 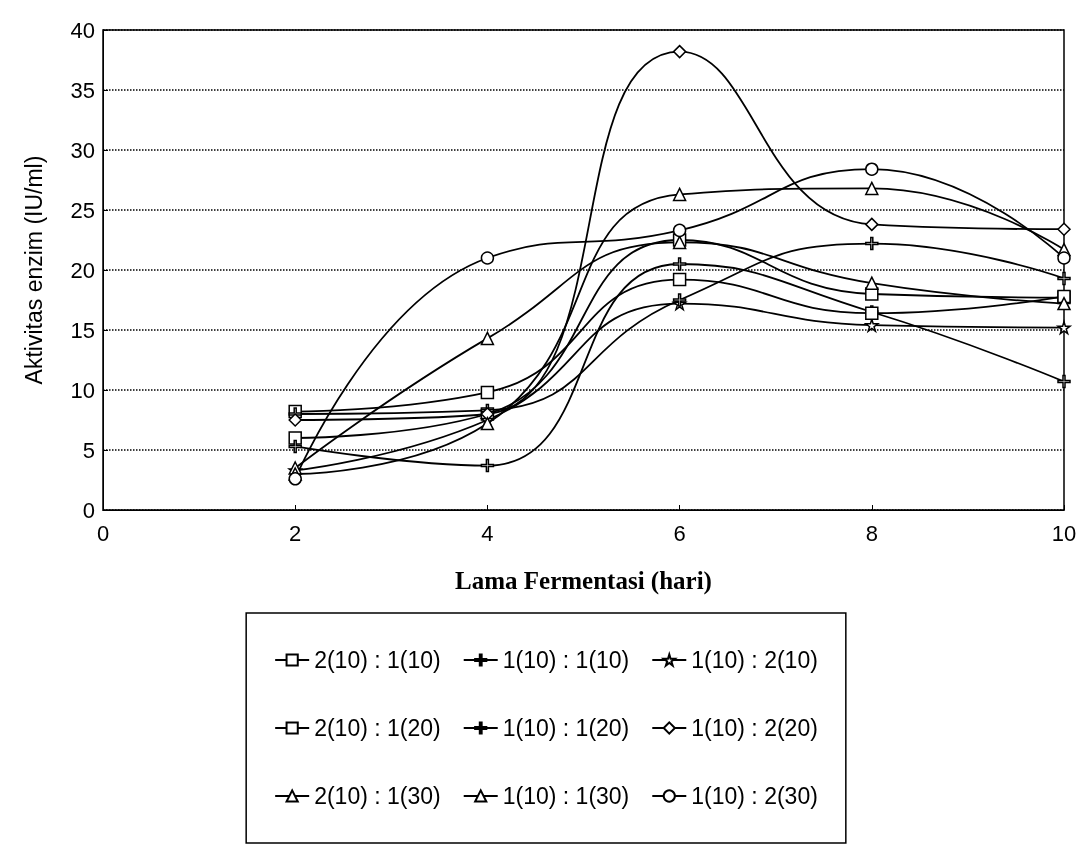 What do you see at coordinates (88, 450) in the screenshot?
I see `y-tick-label: 5` at bounding box center [88, 450].